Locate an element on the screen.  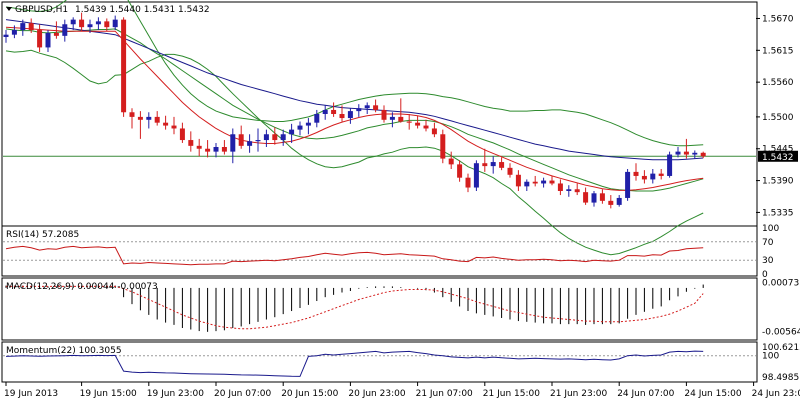
time-tick-label: 19 Jun 2013 is located at coordinates (31, 394).